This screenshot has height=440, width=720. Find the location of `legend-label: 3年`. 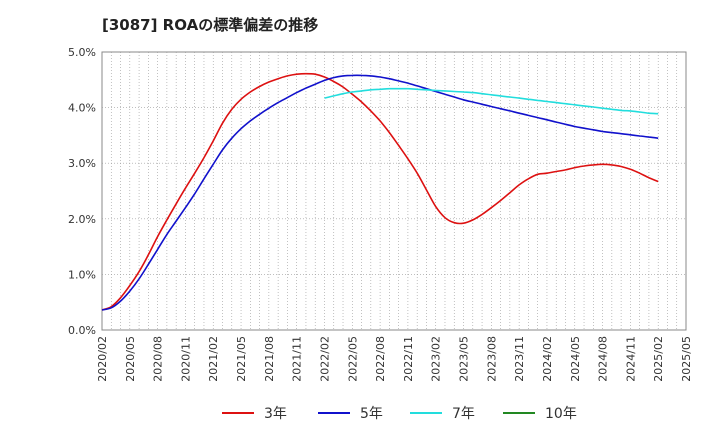

legend-label: 3年 is located at coordinates (275, 414).